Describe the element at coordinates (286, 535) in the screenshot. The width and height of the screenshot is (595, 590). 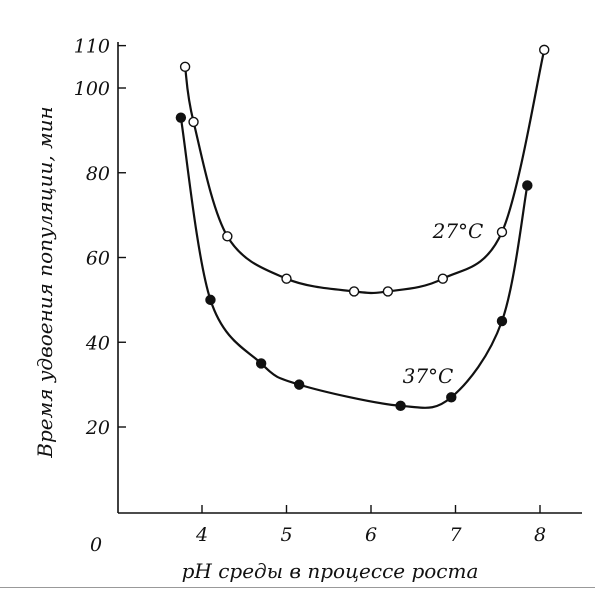
I see `x-tick-label: 5` at that location.